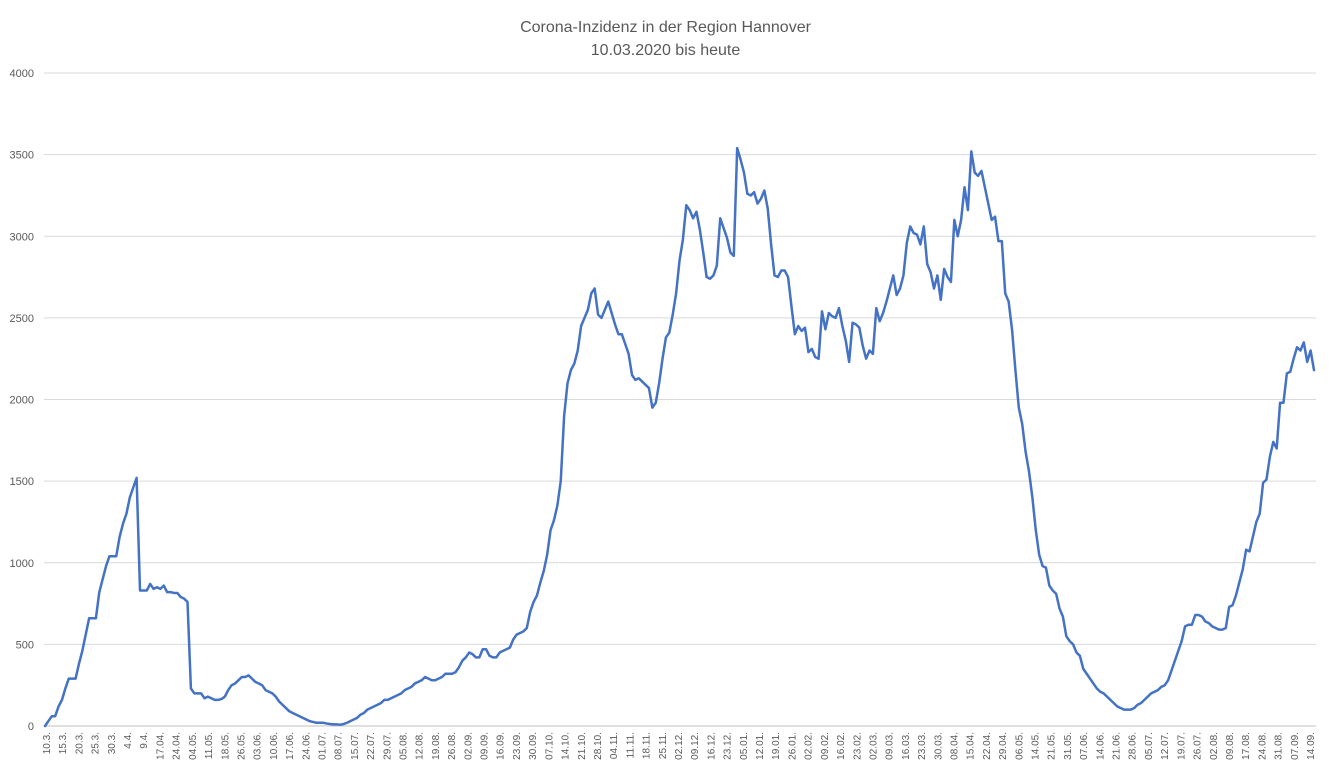 This screenshot has width=1331, height=773. What do you see at coordinates (31, 727) in the screenshot?
I see `y-tick-label: 0` at bounding box center [31, 727].